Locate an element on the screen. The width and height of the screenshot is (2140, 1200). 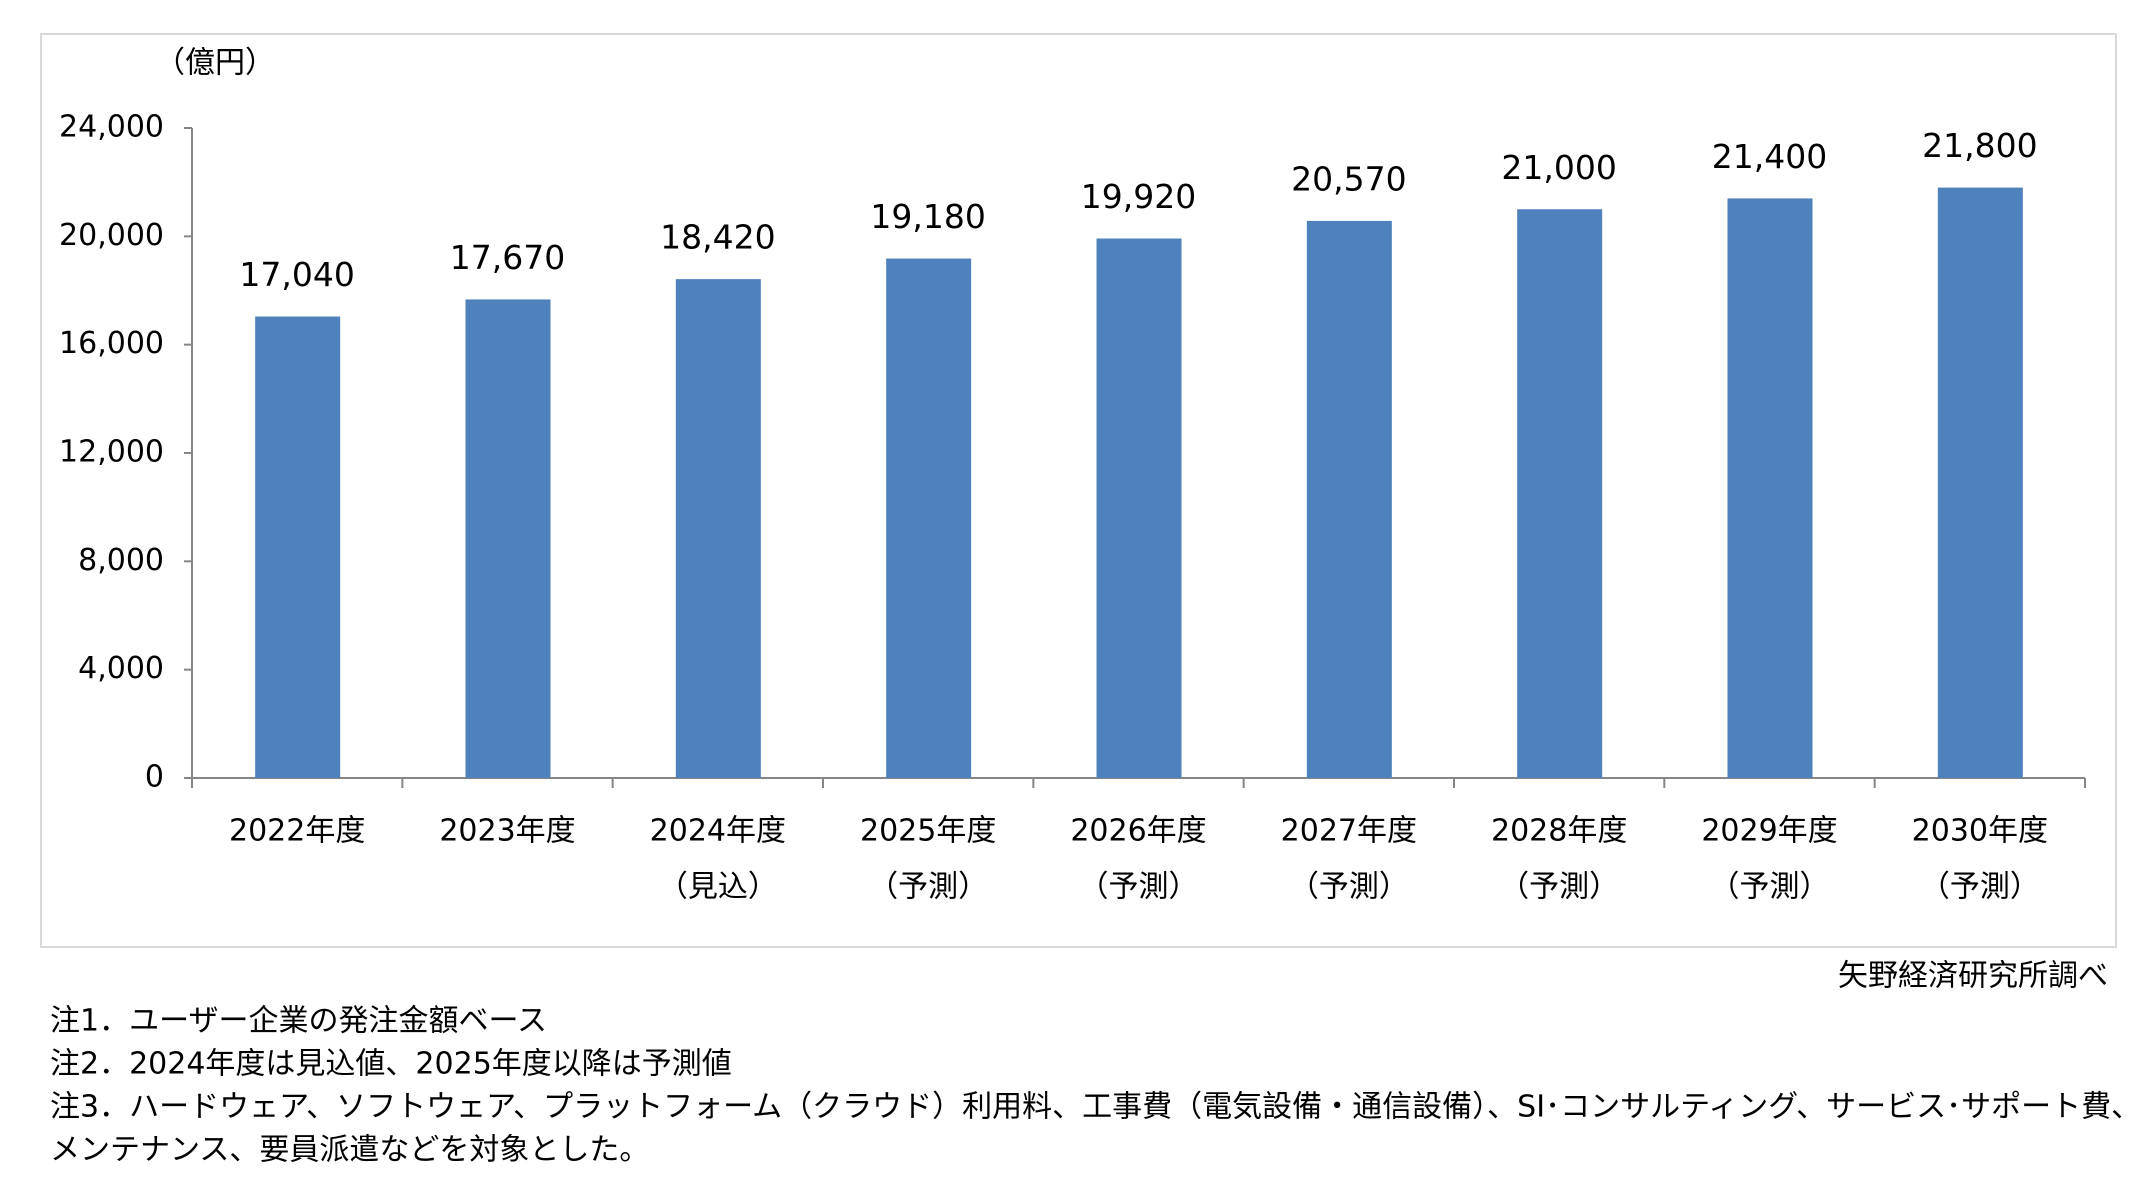
data-label: 18,420 is located at coordinates (717, 237).